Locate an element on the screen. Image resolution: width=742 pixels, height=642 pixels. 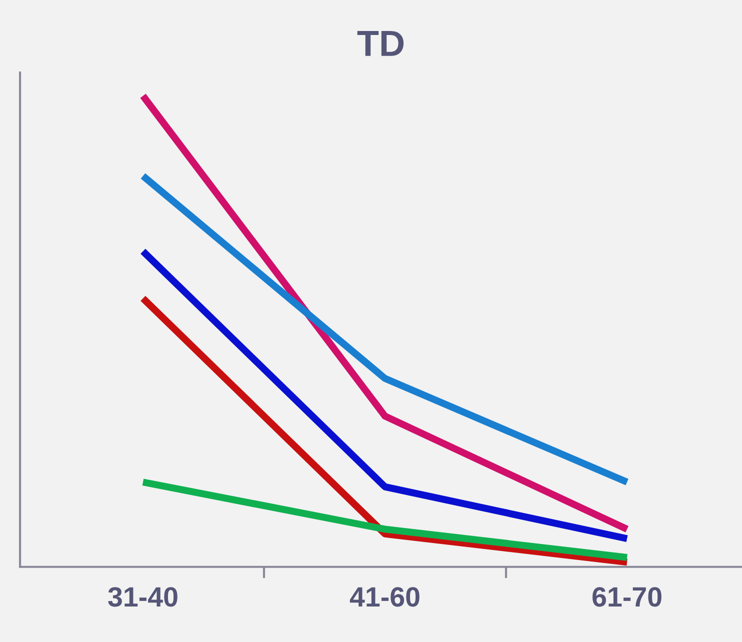
x-tick-label: 31-40 is located at coordinates (143, 597).